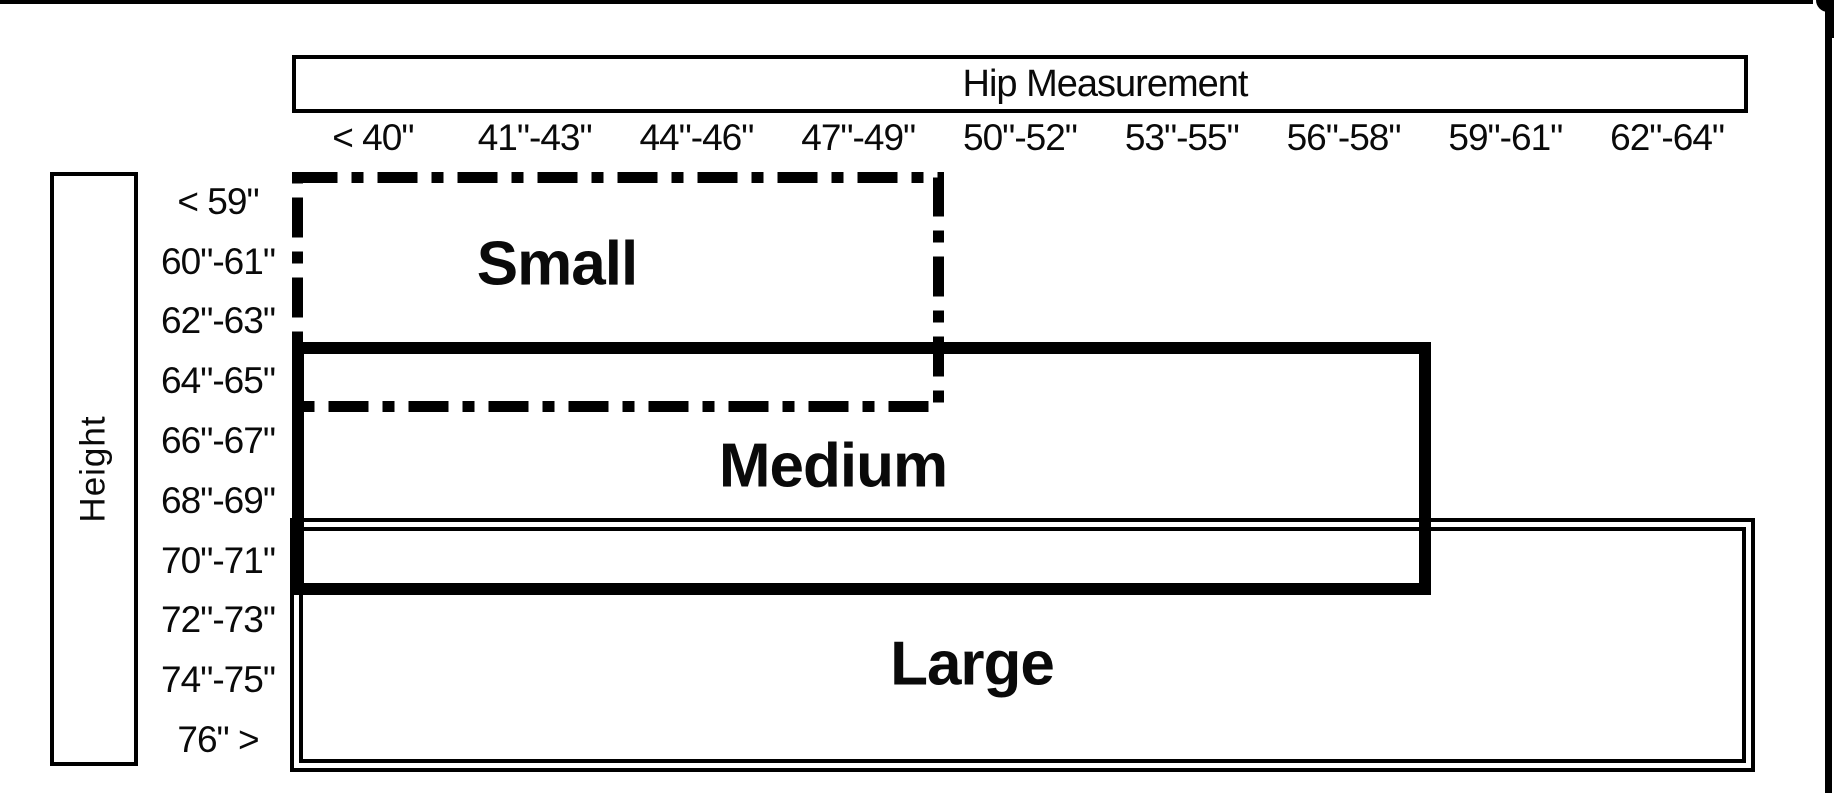  What do you see at coordinates (218, 680) in the screenshot?
I see `height-row-label: 74"-75"` at bounding box center [218, 680].